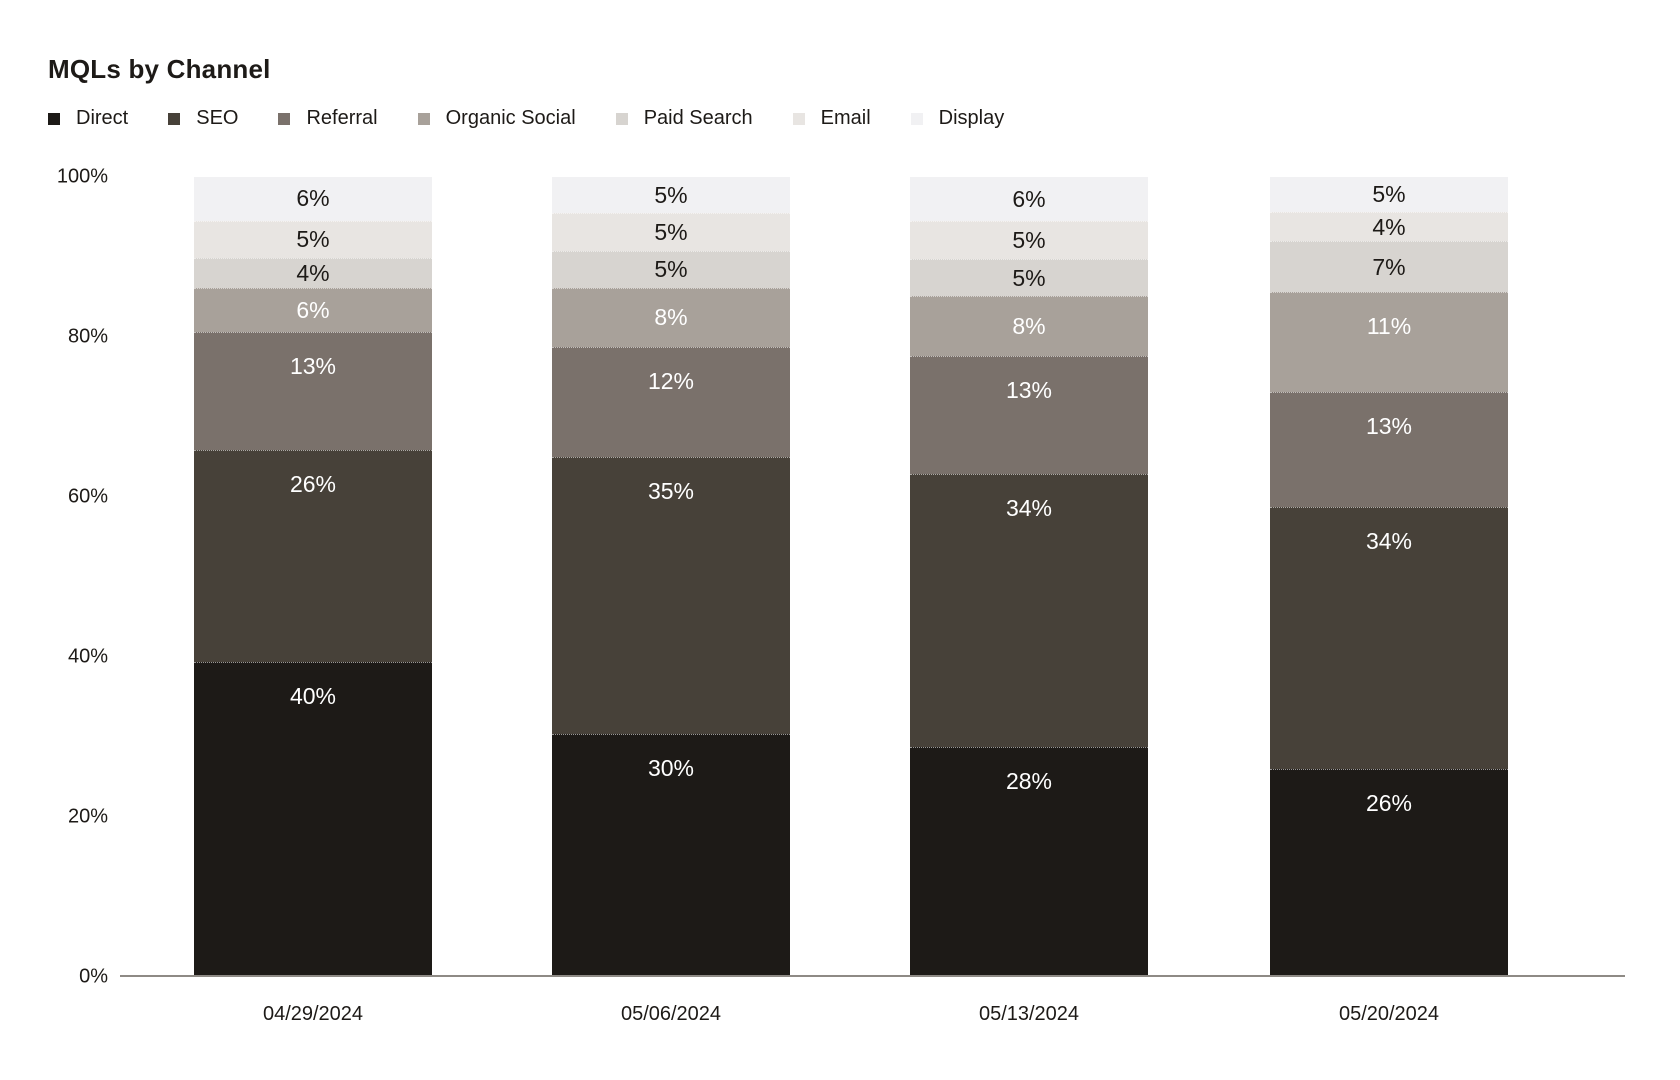  I want to click on legend-label: Email, so click(845, 118).